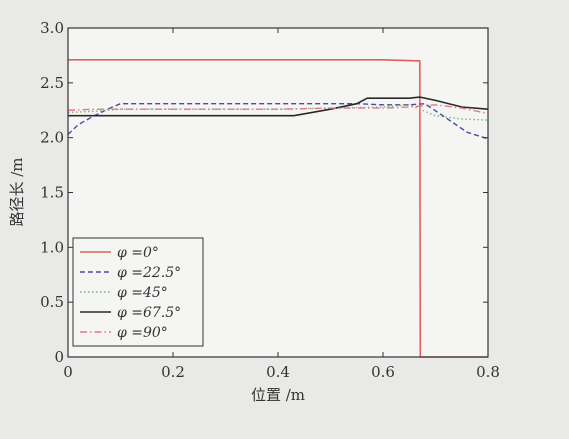 This screenshot has height=439, width=569. I want to click on legend-label-4: φ =67.5°, so click(149, 313).